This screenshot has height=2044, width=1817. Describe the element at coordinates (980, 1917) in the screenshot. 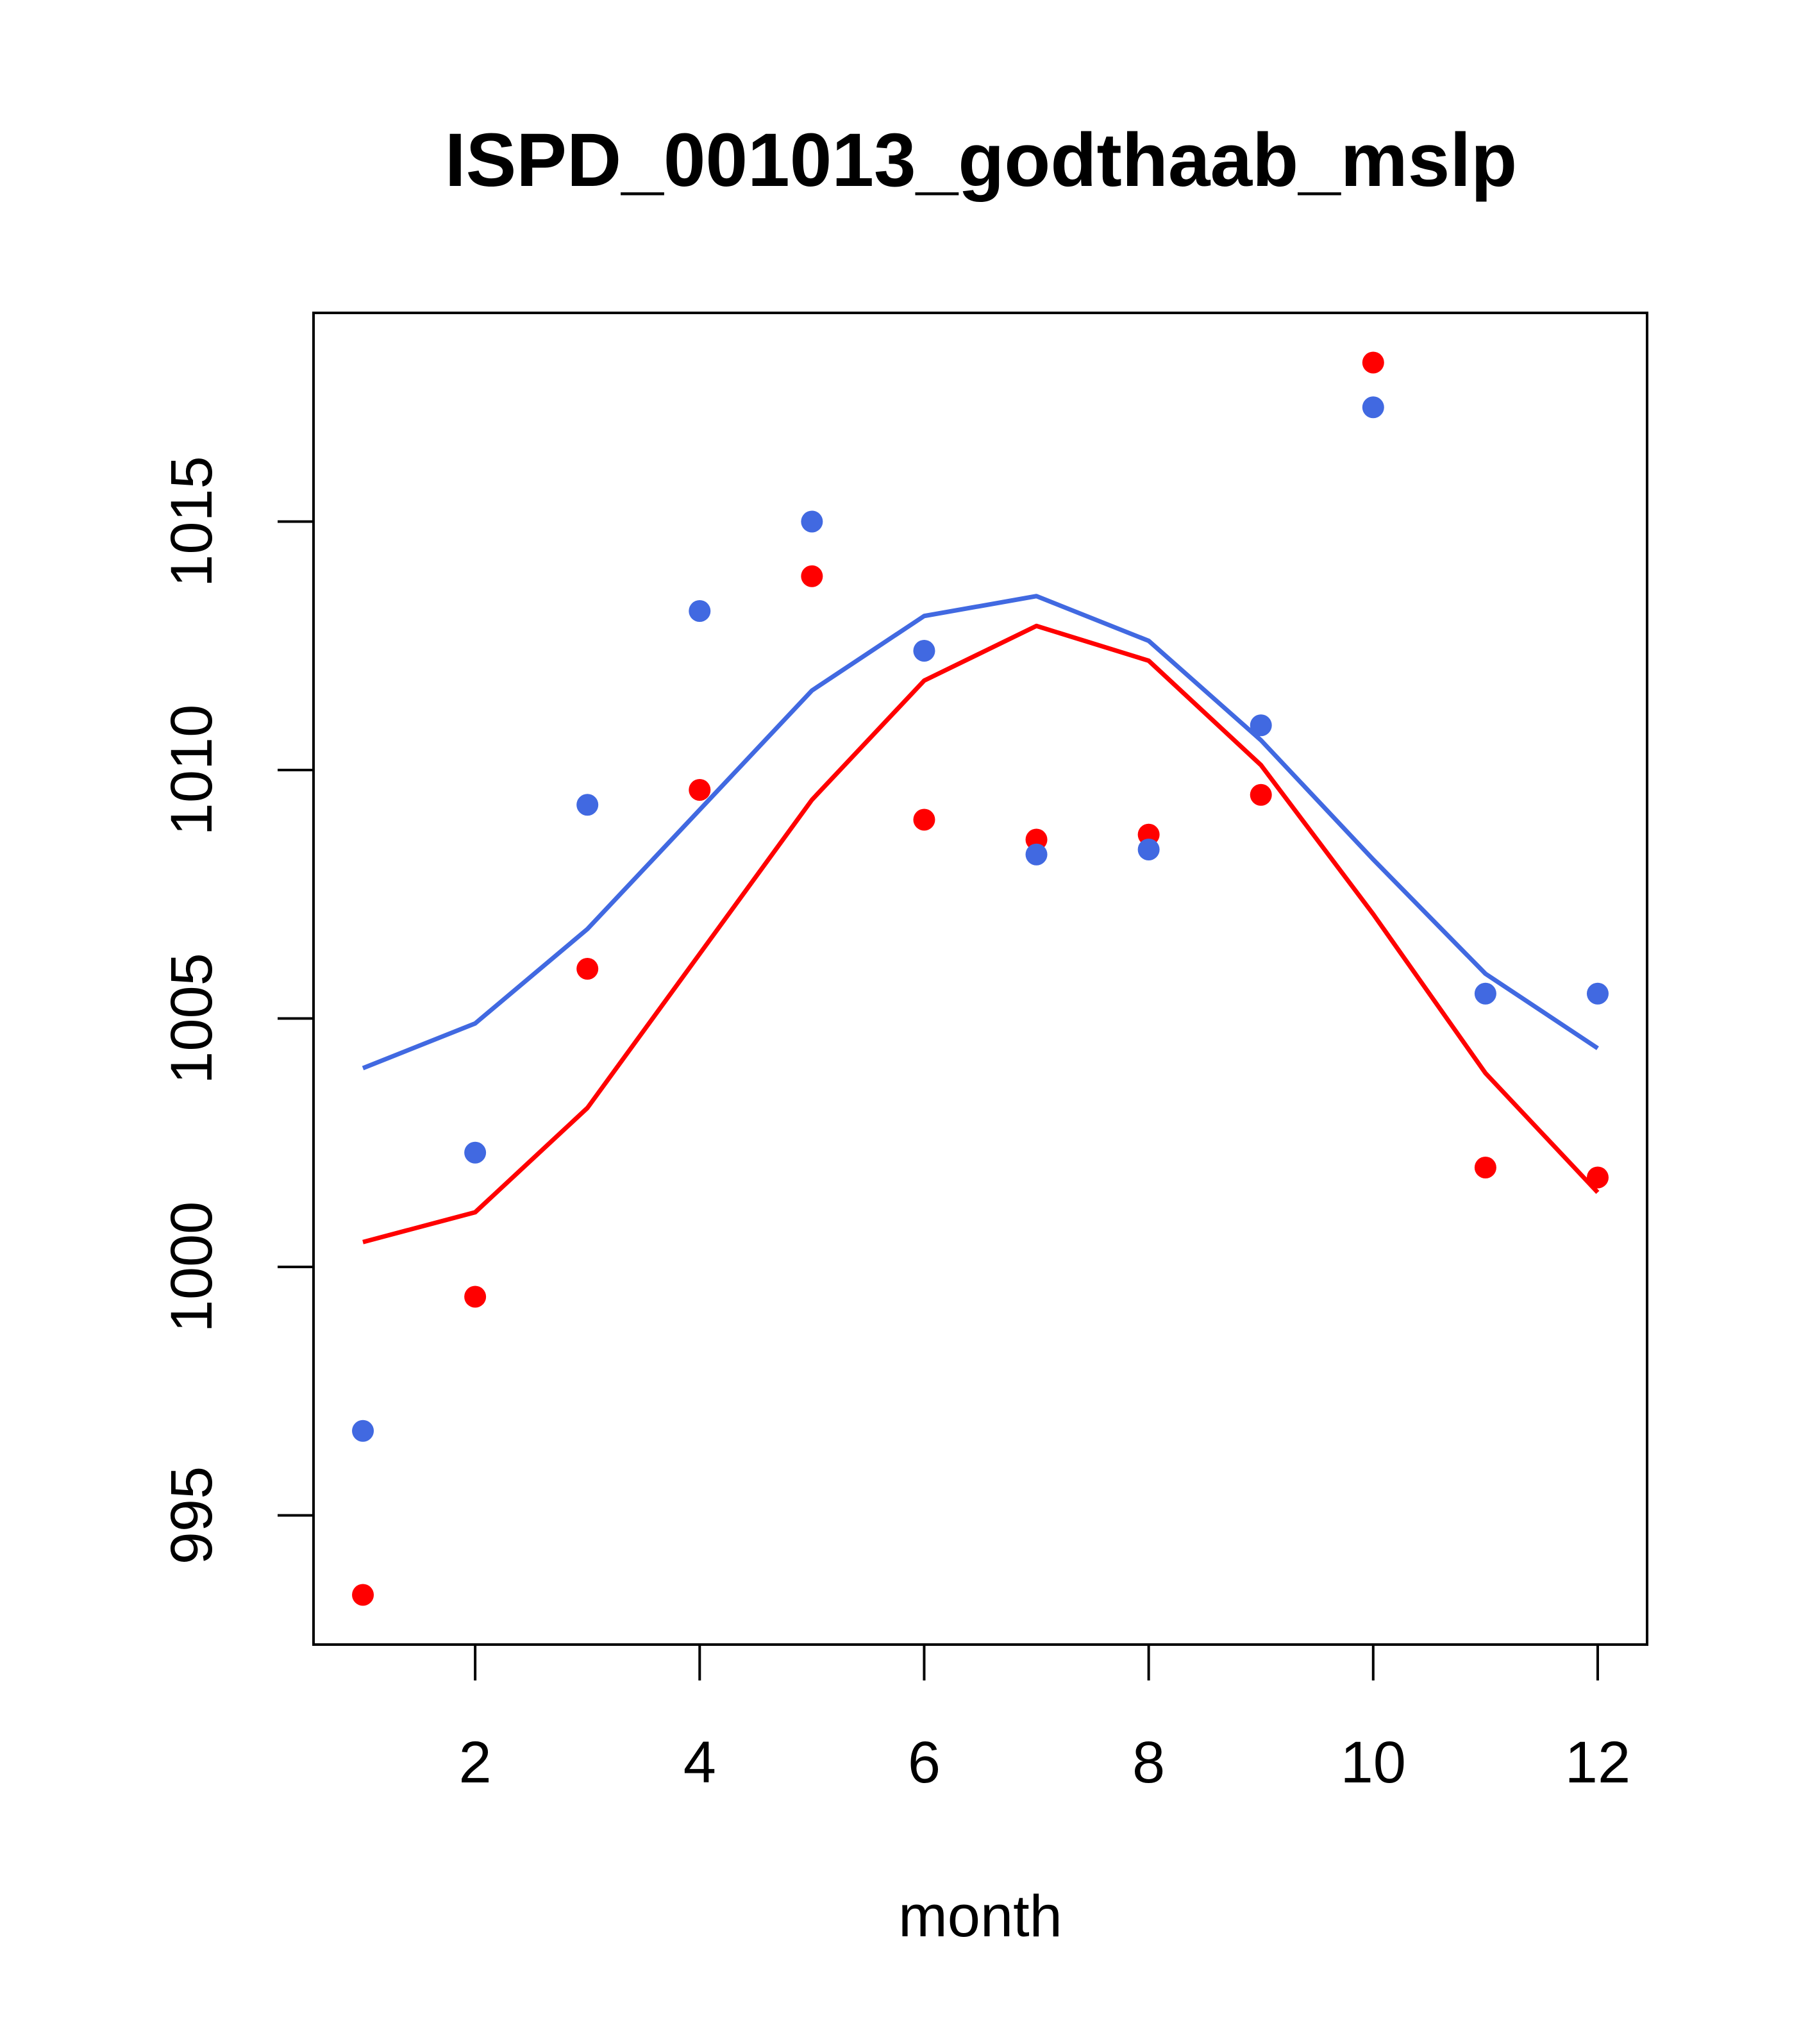

I see `x-axis-label: month` at that location.